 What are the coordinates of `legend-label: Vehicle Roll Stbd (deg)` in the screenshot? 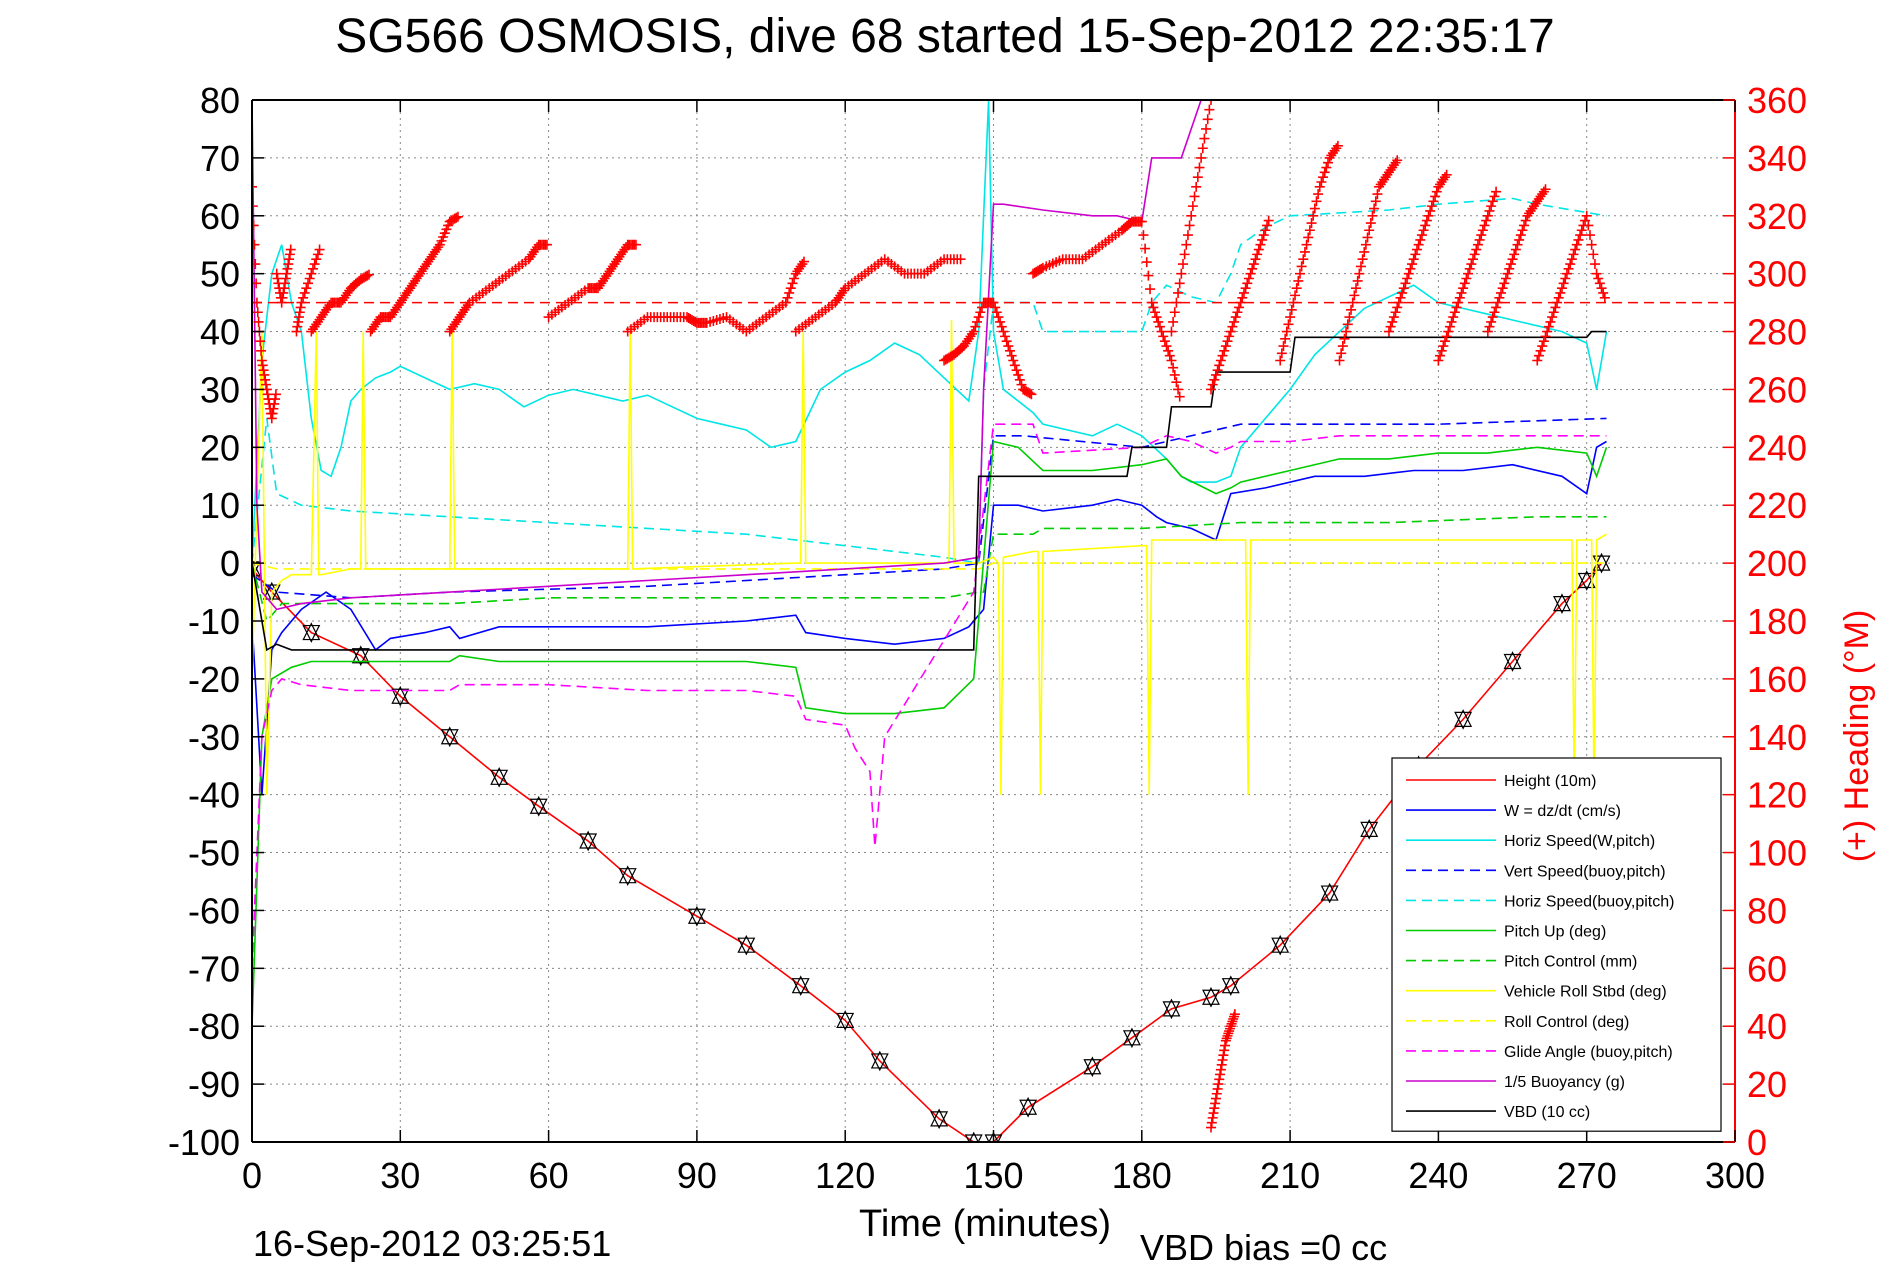 It's located at (1585, 992).